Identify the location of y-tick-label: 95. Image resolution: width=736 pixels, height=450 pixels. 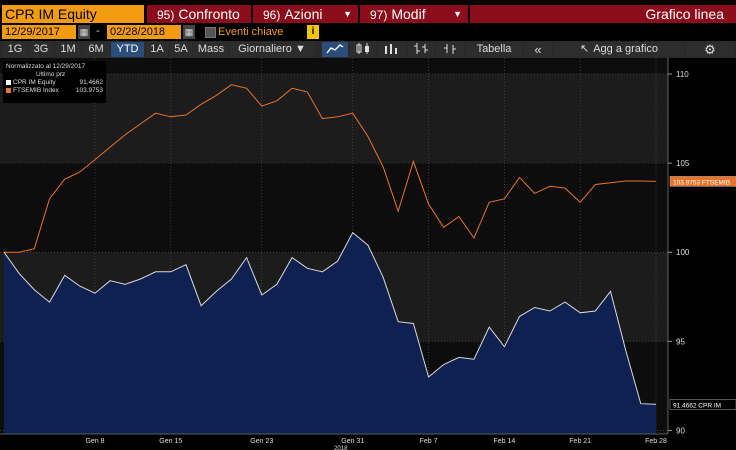
(680, 341).